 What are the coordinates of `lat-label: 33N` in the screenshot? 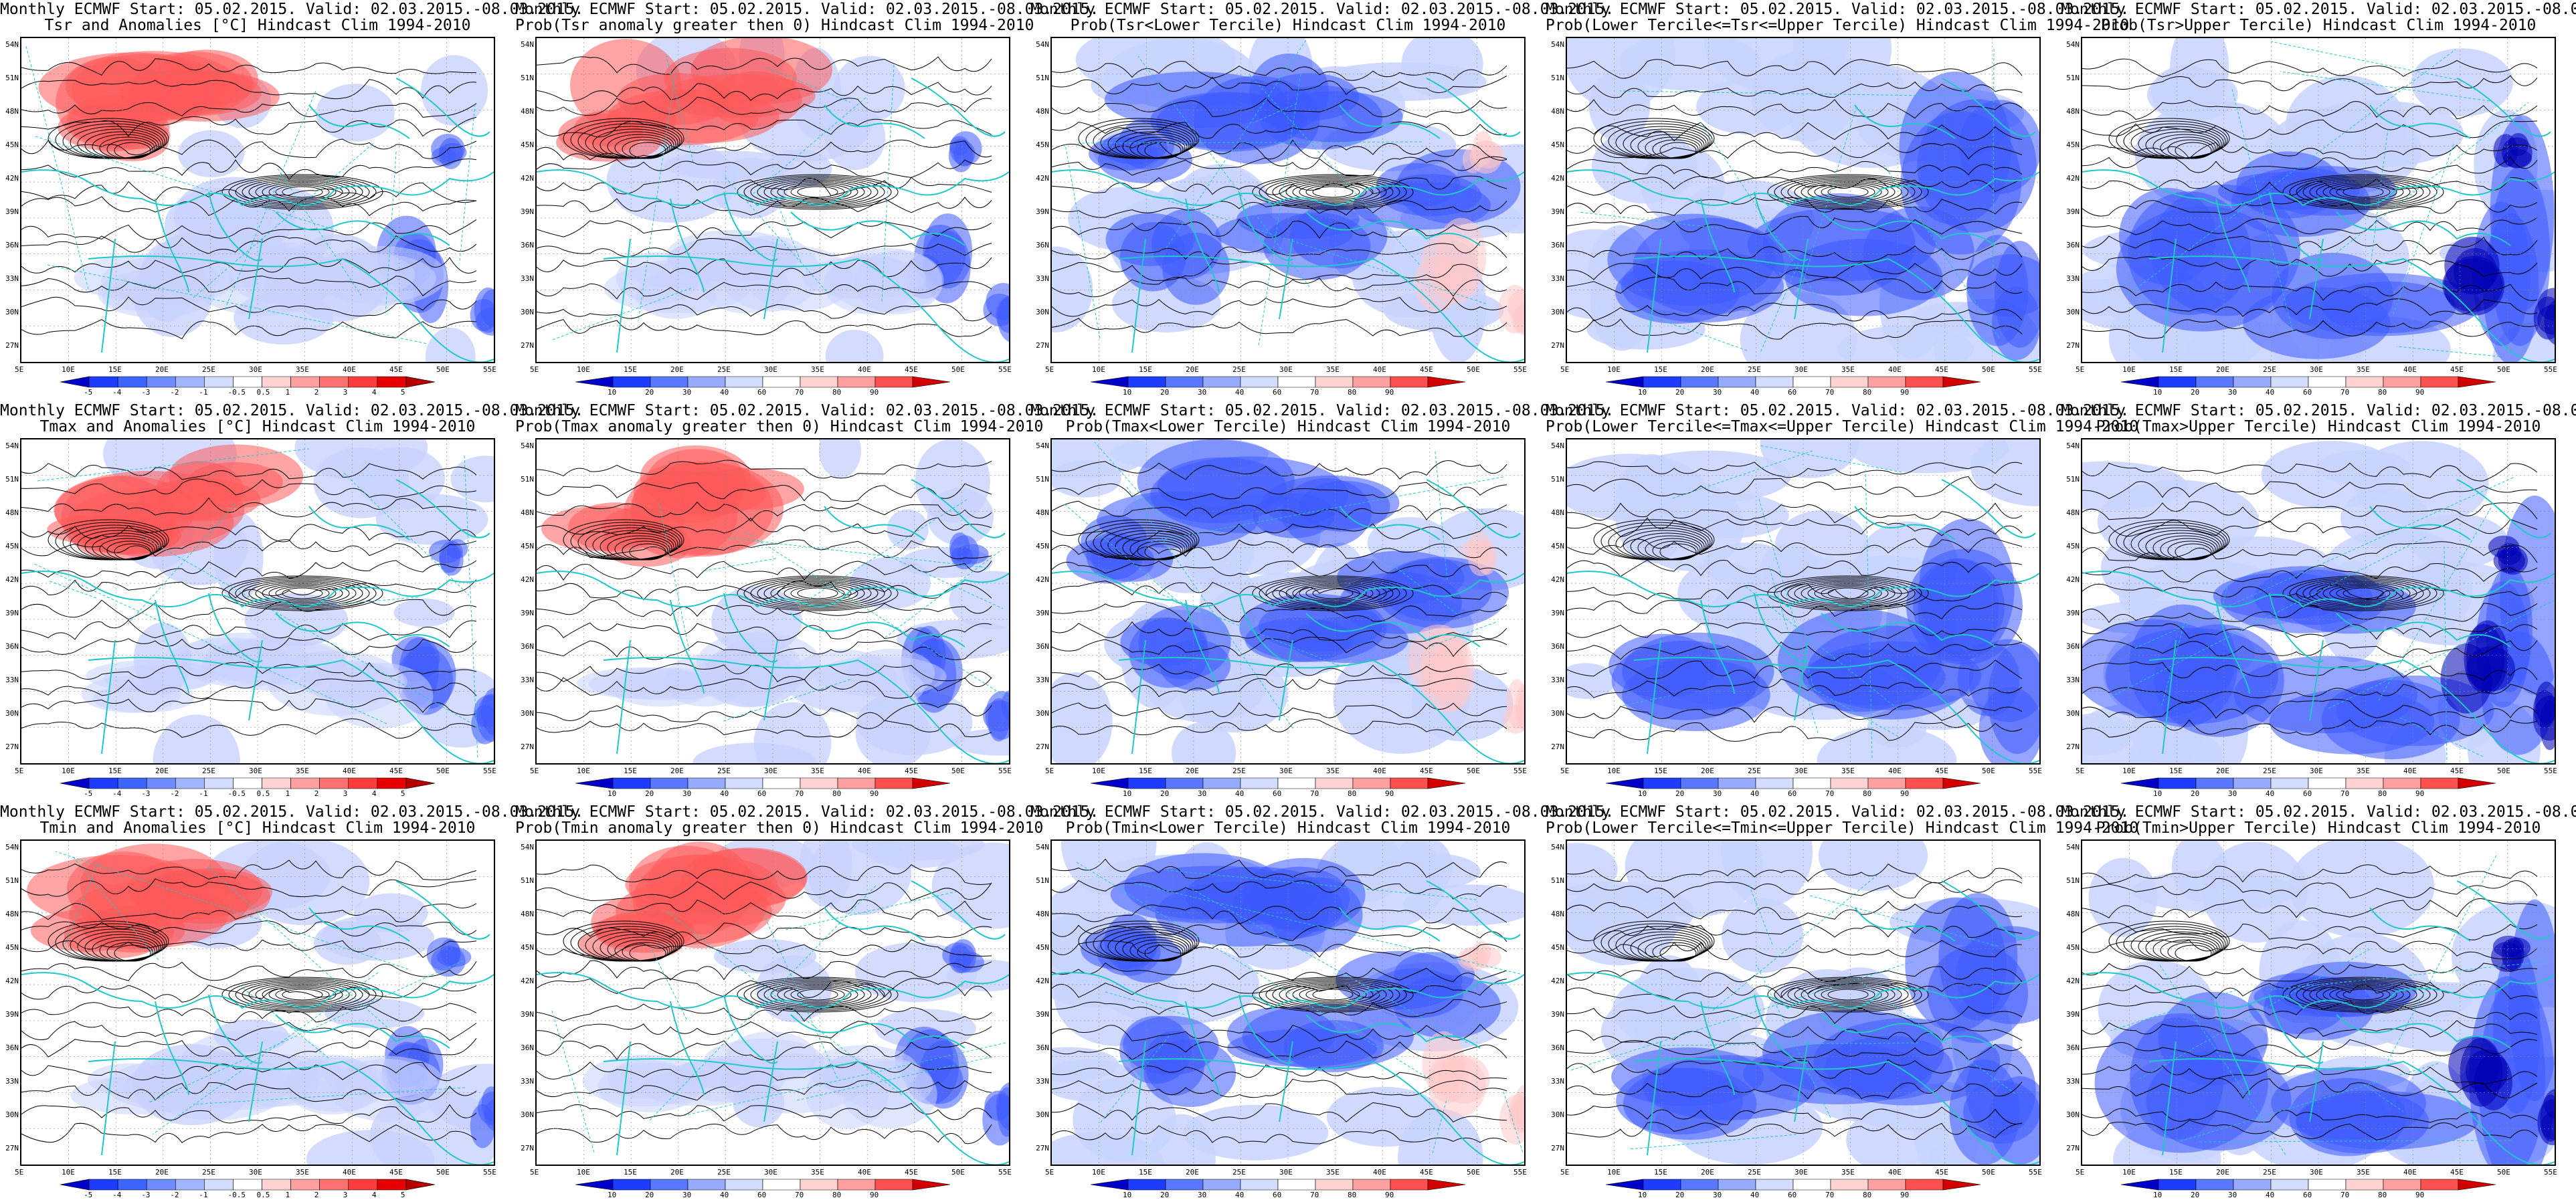 It's located at (2073, 1081).